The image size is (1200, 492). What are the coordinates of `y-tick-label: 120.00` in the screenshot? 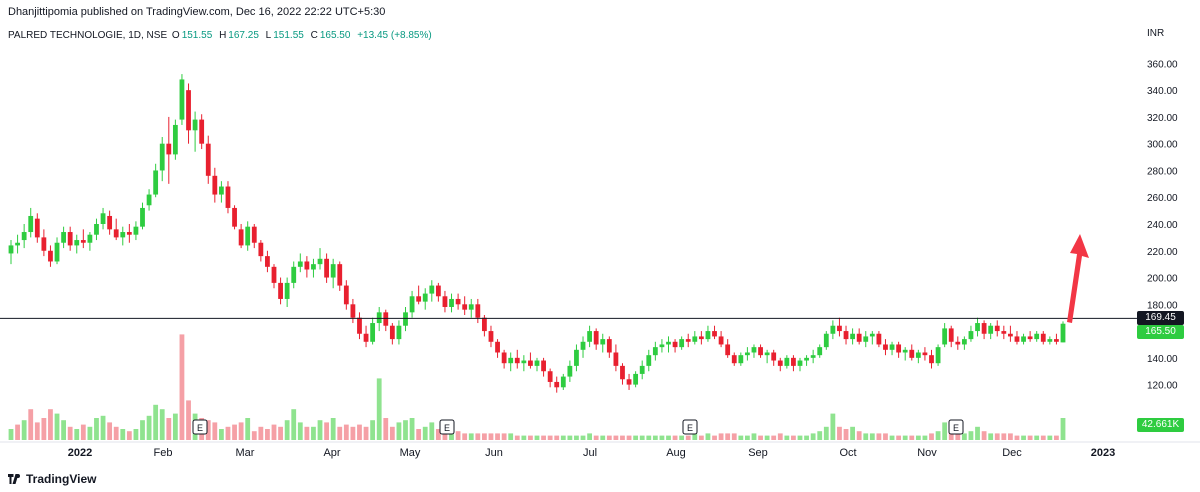 It's located at (1162, 386).